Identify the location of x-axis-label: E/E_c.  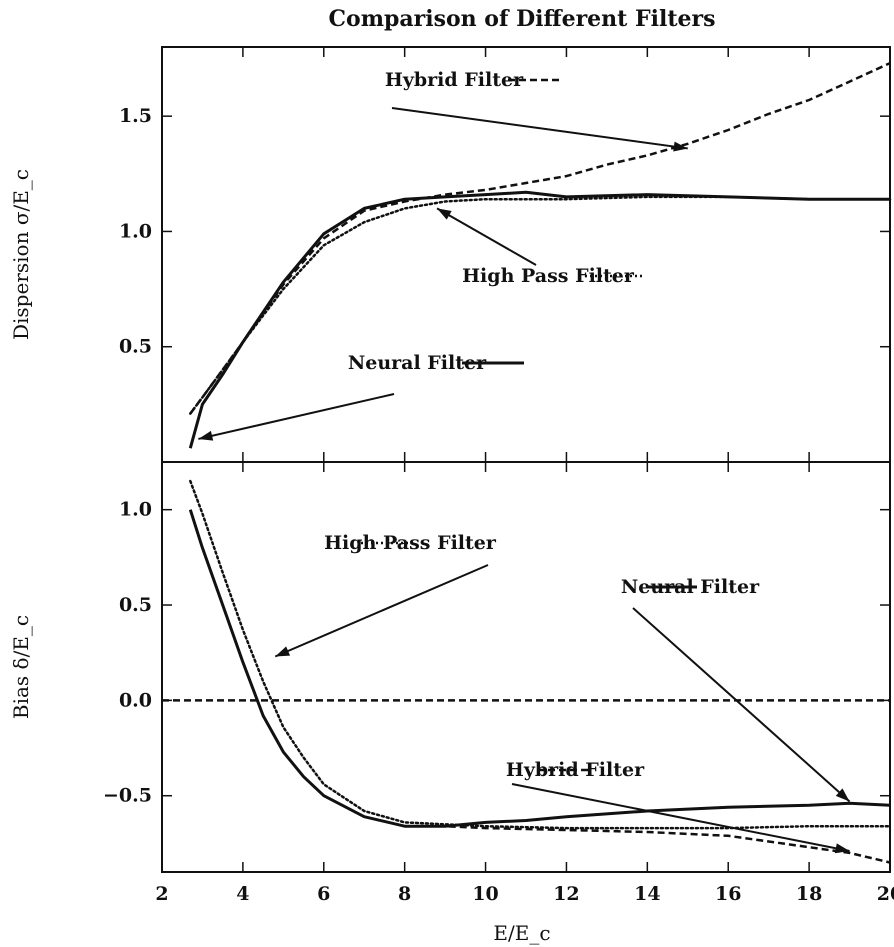
(521, 933).